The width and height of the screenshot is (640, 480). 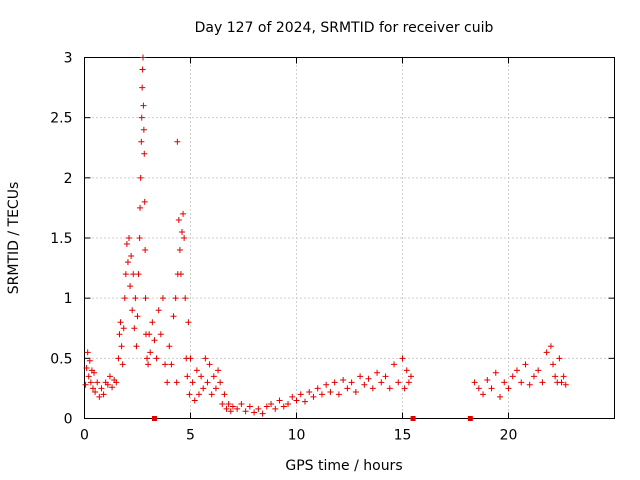 What do you see at coordinates (68, 420) in the screenshot?
I see `y-tick-label: 0` at bounding box center [68, 420].